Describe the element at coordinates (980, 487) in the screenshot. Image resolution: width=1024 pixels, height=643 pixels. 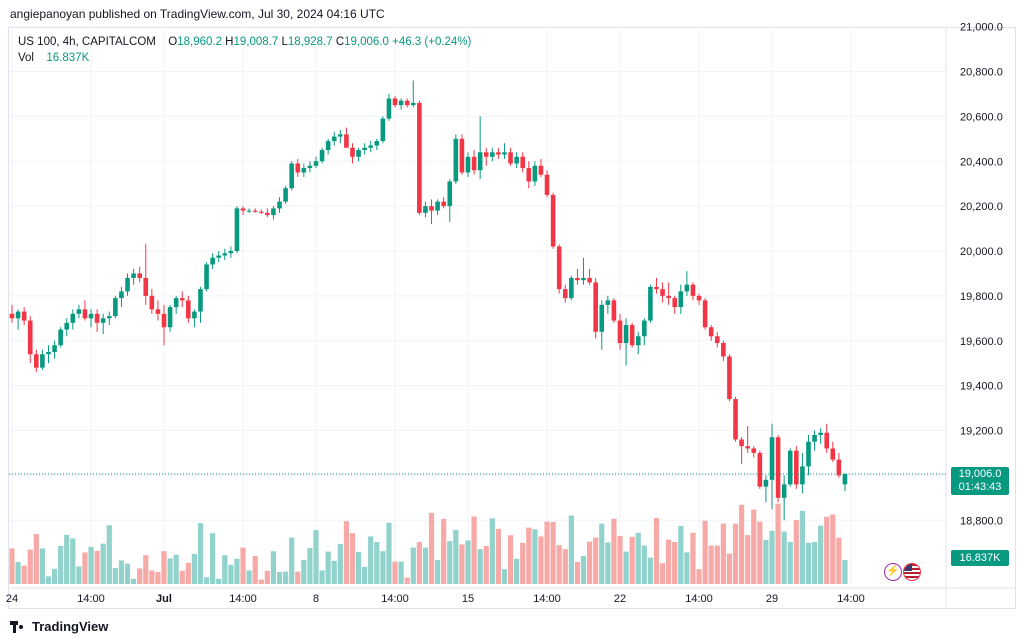
I see `bar-countdown: 01:43:43` at that location.